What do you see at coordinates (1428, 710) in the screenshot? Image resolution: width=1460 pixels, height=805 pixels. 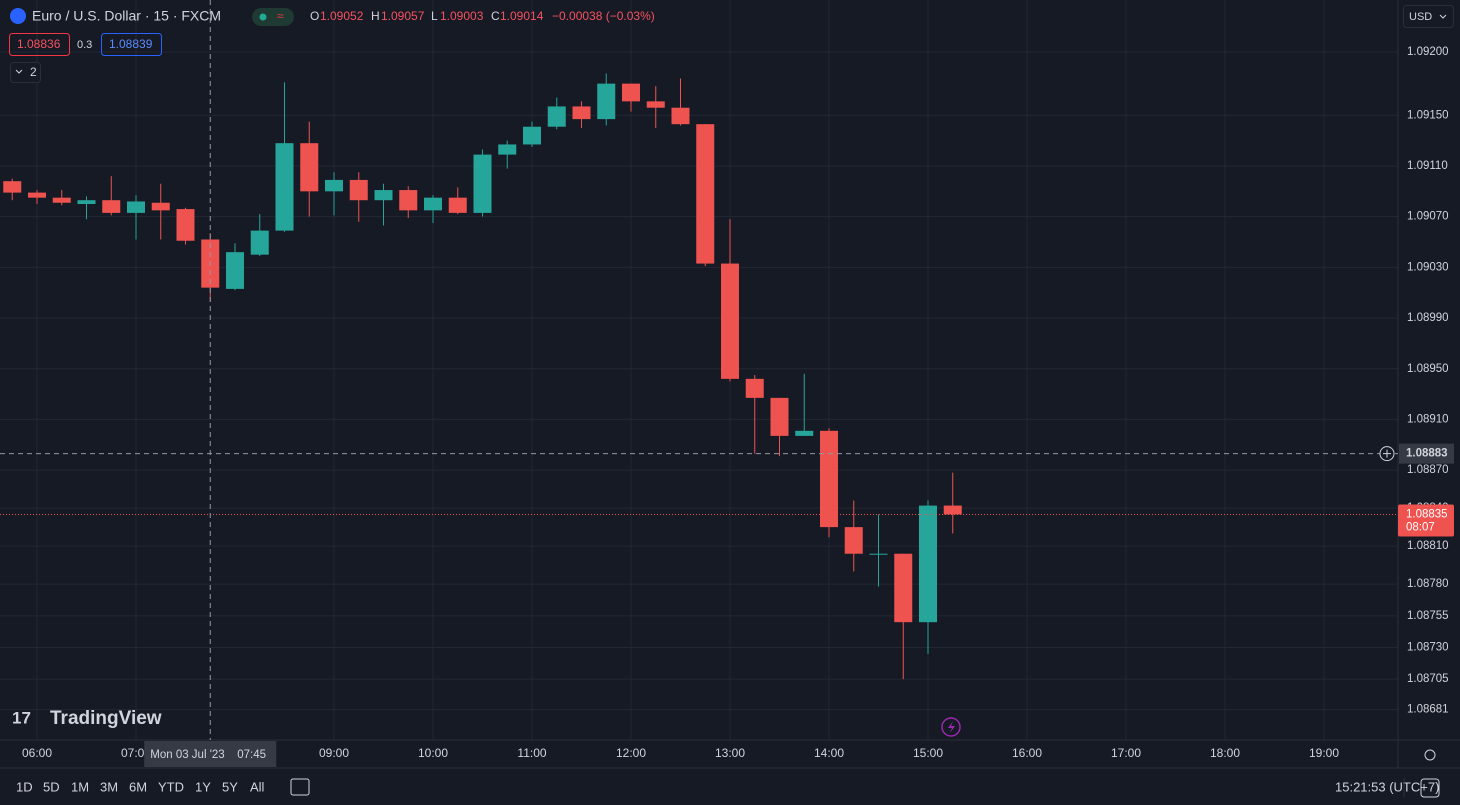 I see `y-tick-label: 1.08681` at bounding box center [1428, 710].